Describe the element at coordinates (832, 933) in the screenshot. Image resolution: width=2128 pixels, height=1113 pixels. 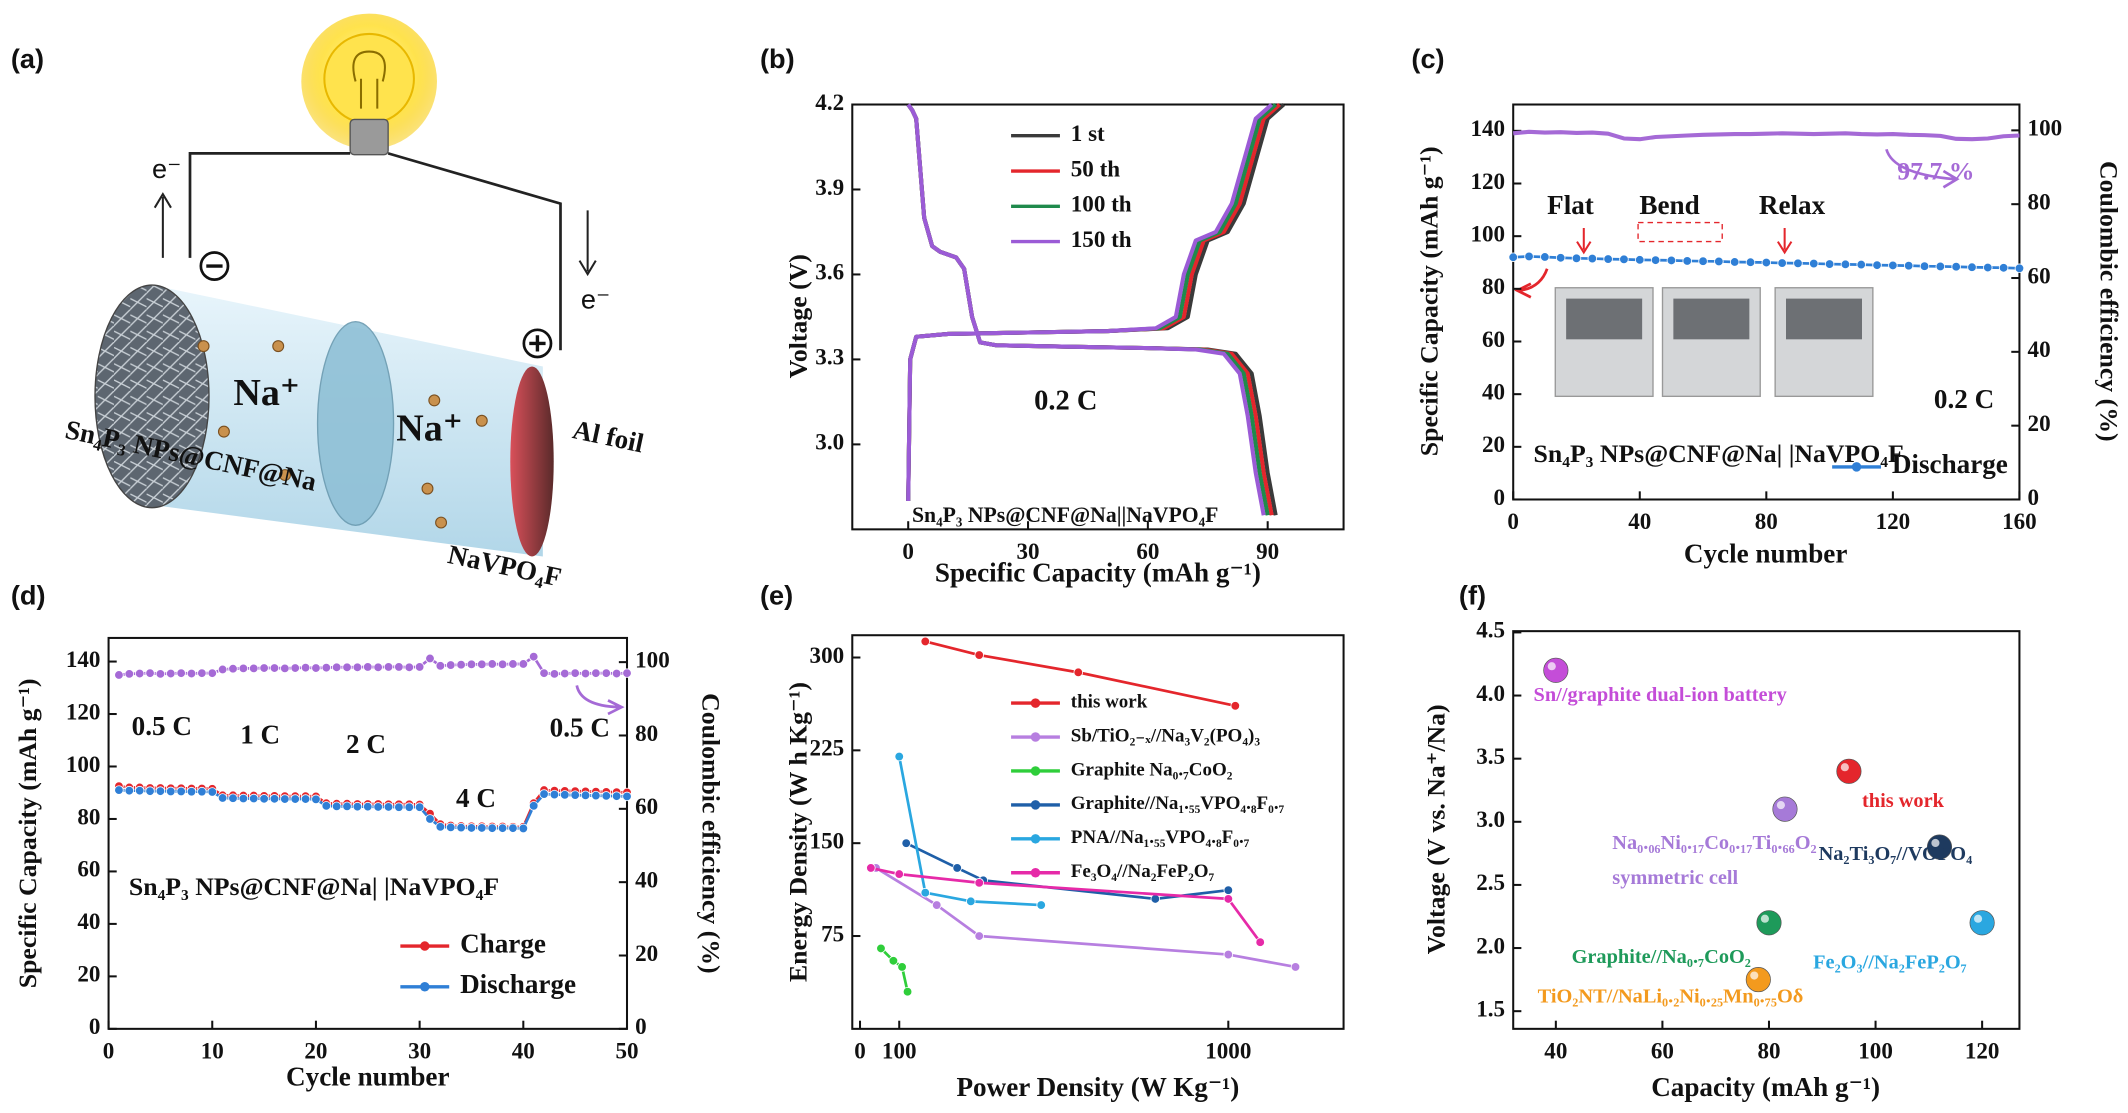
I see `y-tick-label: 75` at that location.